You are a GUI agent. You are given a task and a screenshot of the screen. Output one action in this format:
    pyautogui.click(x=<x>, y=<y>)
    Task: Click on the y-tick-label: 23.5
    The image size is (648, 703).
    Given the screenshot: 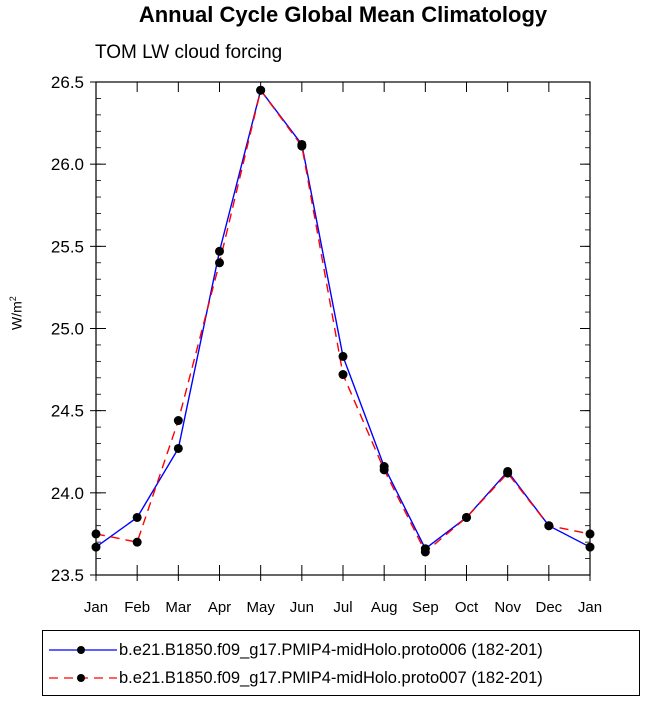 What is the action you would take?
    pyautogui.click(x=67, y=575)
    